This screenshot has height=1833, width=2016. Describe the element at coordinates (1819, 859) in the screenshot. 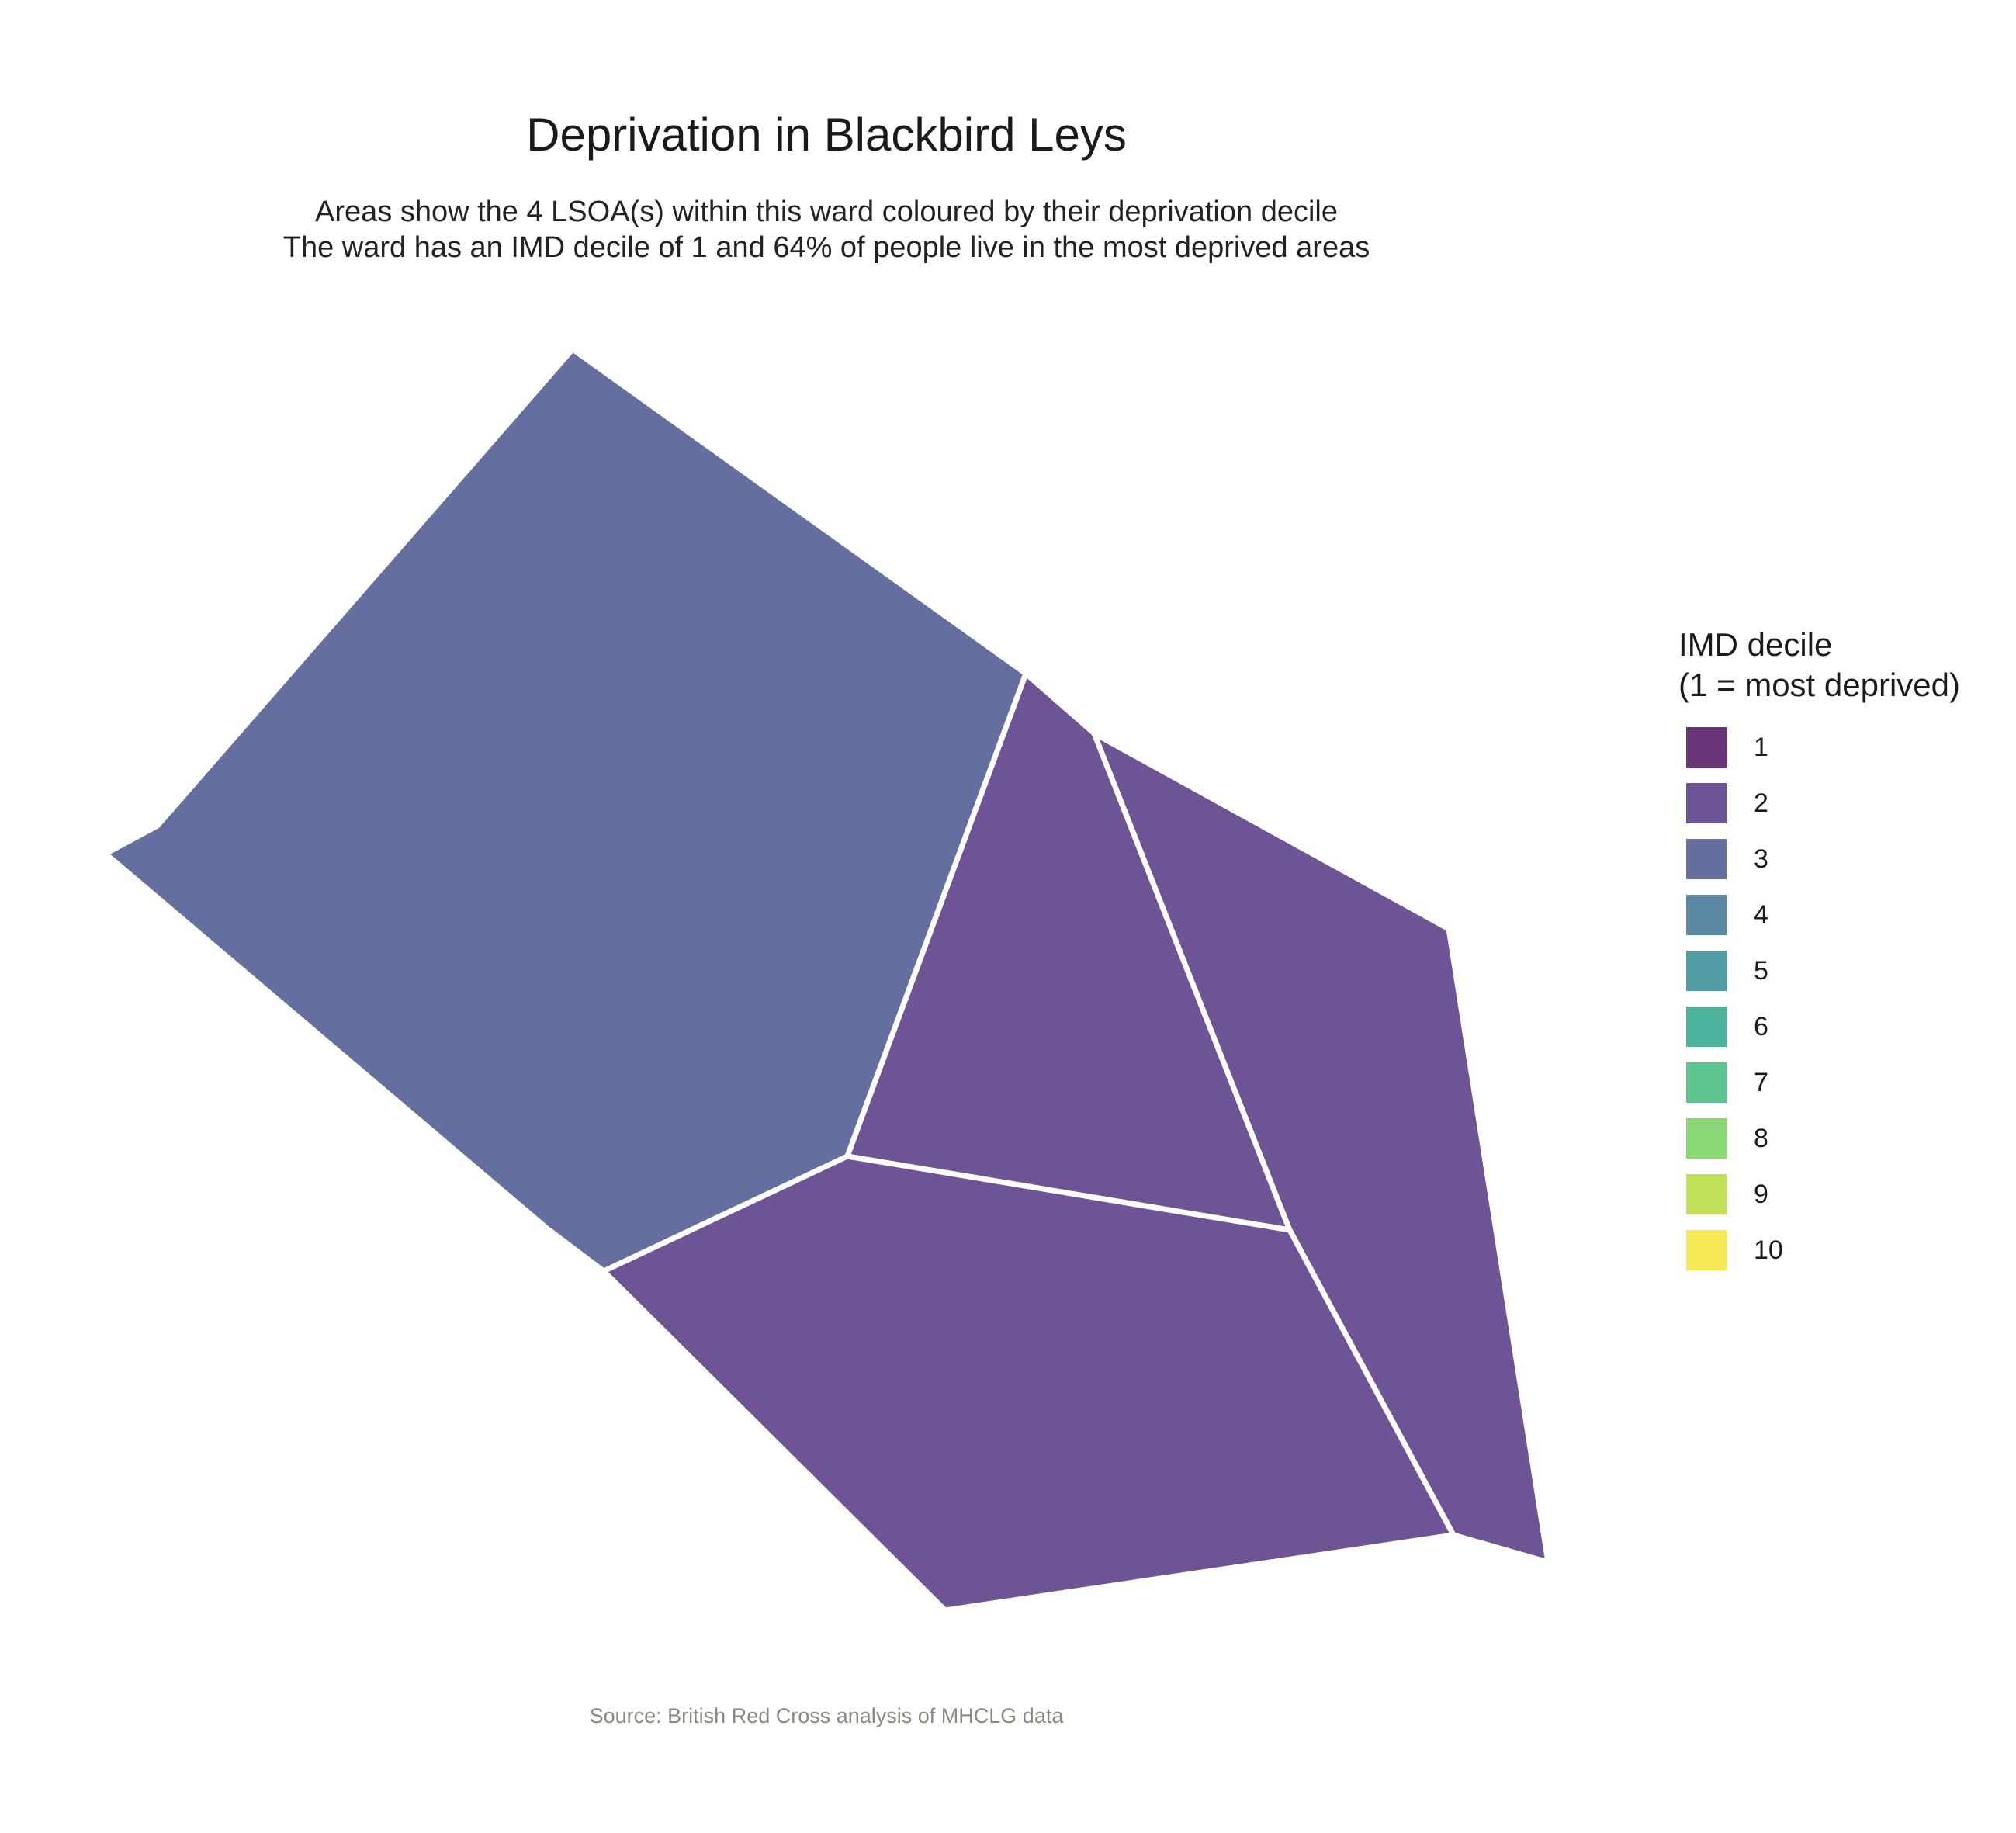

I see `legend-item-3: 3` at that location.